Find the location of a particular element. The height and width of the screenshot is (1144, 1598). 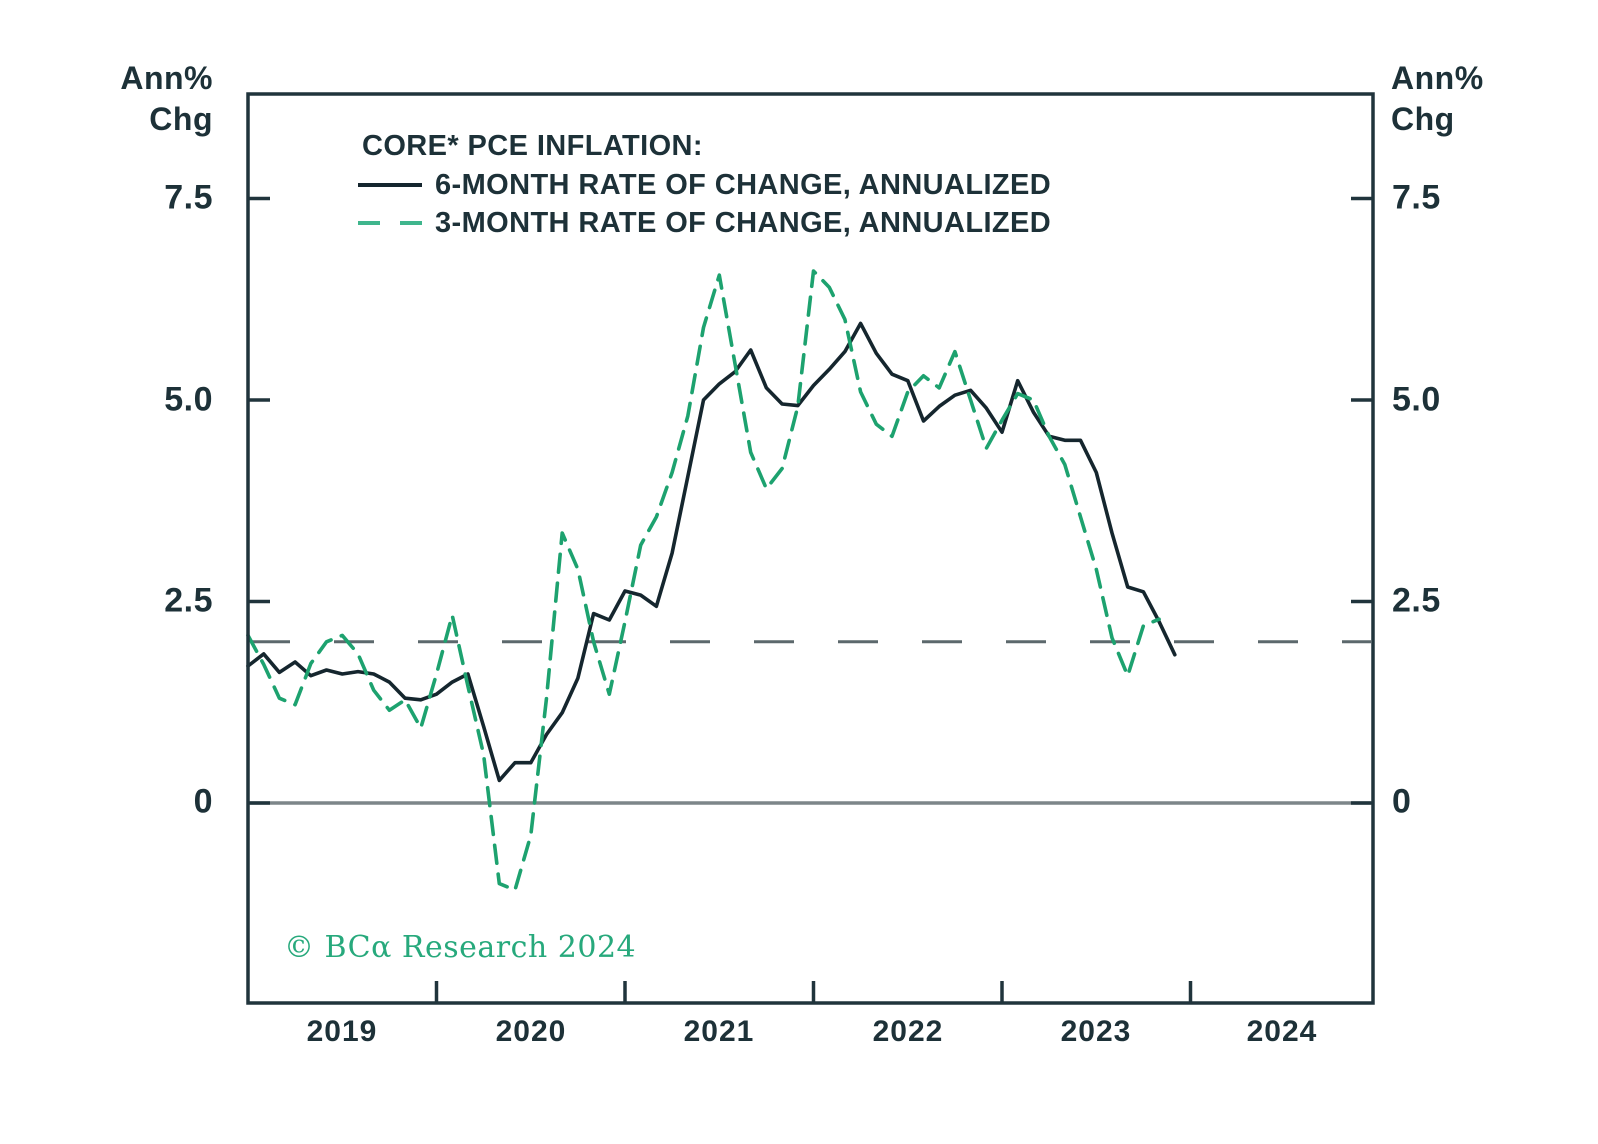

y-tick-label-2-5-right: 2.5 is located at coordinates (1416, 600).